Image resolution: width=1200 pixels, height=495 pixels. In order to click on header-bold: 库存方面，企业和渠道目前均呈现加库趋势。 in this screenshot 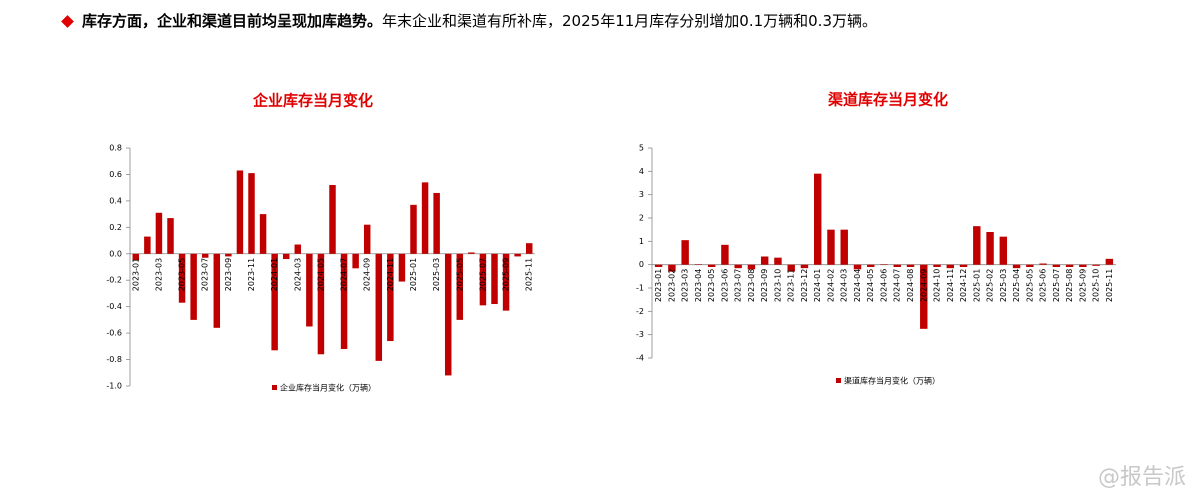, I will do `click(232, 21)`.